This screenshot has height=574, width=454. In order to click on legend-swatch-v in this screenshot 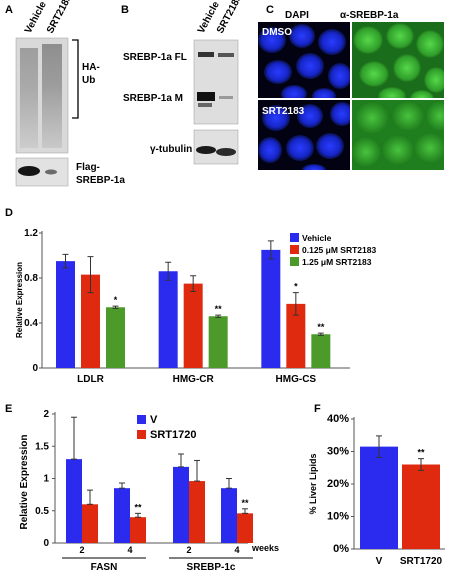, I will do `click(141, 419)`.